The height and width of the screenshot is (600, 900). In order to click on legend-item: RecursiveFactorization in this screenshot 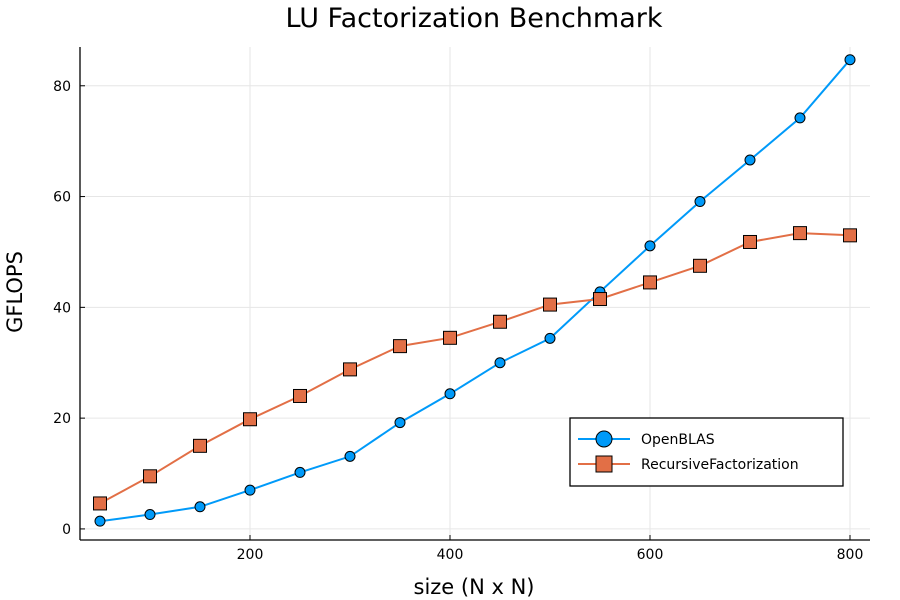, I will do `click(688, 464)`.